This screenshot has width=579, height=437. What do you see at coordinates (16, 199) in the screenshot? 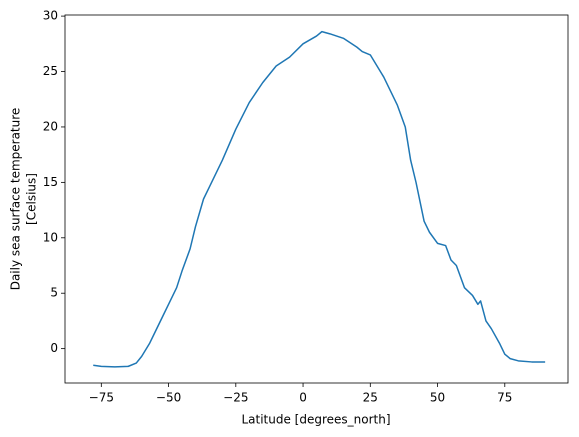
I see `y-axis-label: Daily sea surface temperature` at bounding box center [16, 199].